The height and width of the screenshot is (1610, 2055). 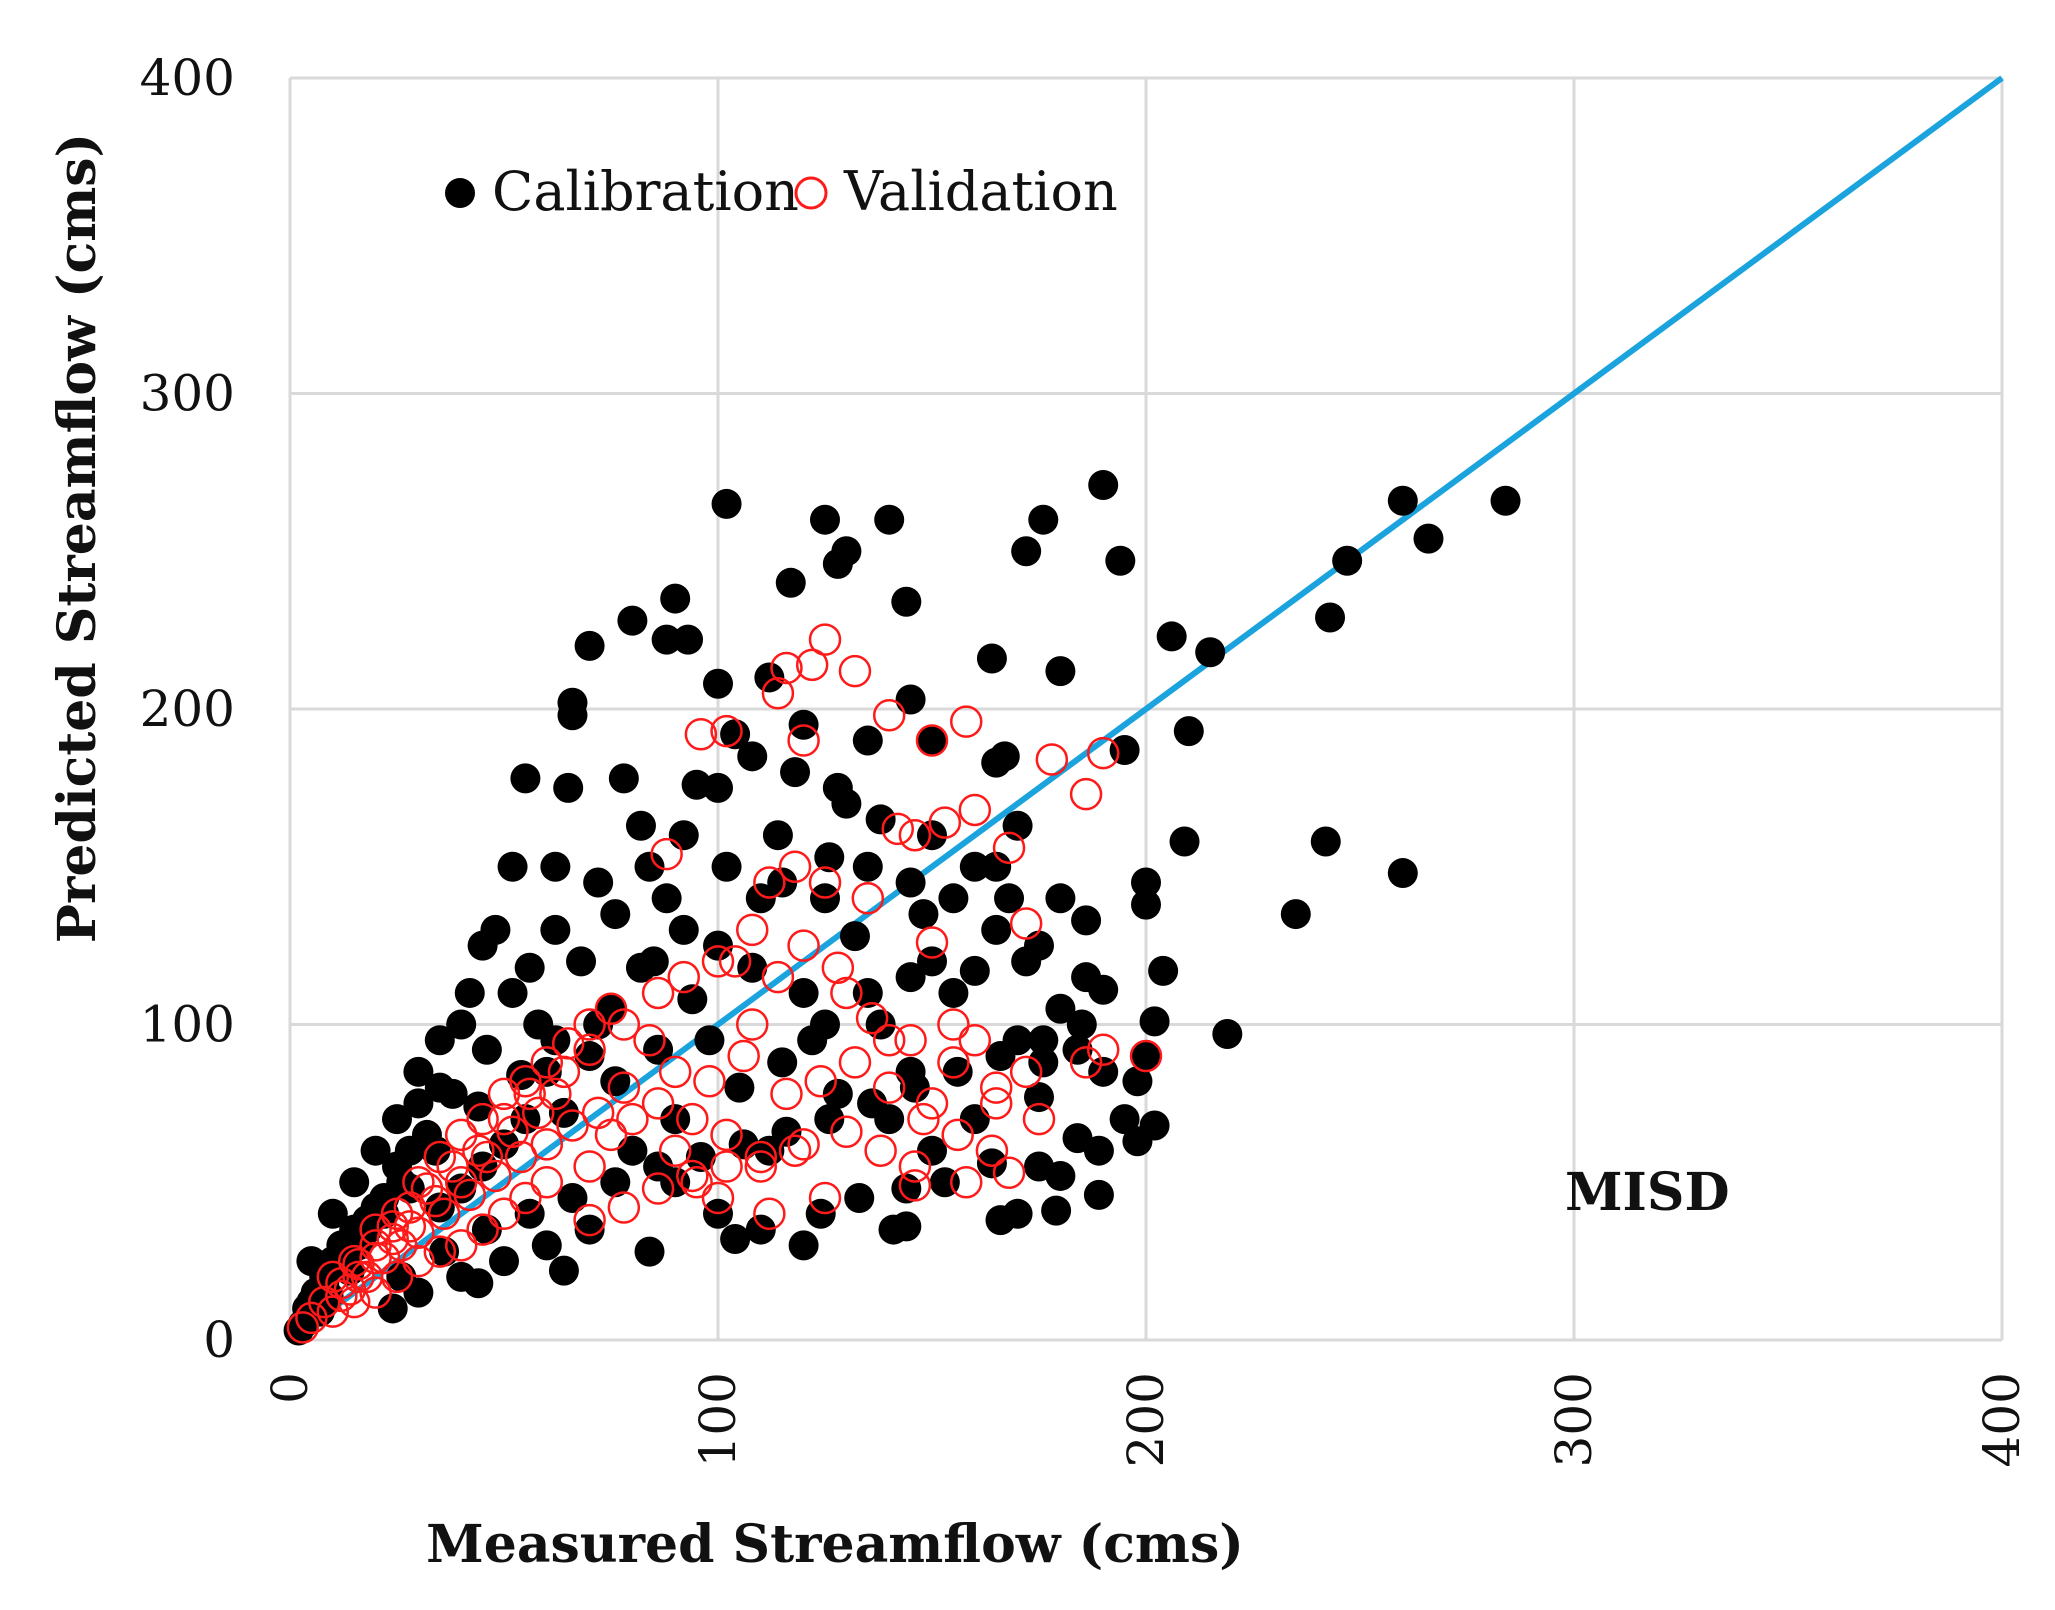 What do you see at coordinates (219, 1340) in the screenshot?
I see `y-tick-label-0: 0` at bounding box center [219, 1340].